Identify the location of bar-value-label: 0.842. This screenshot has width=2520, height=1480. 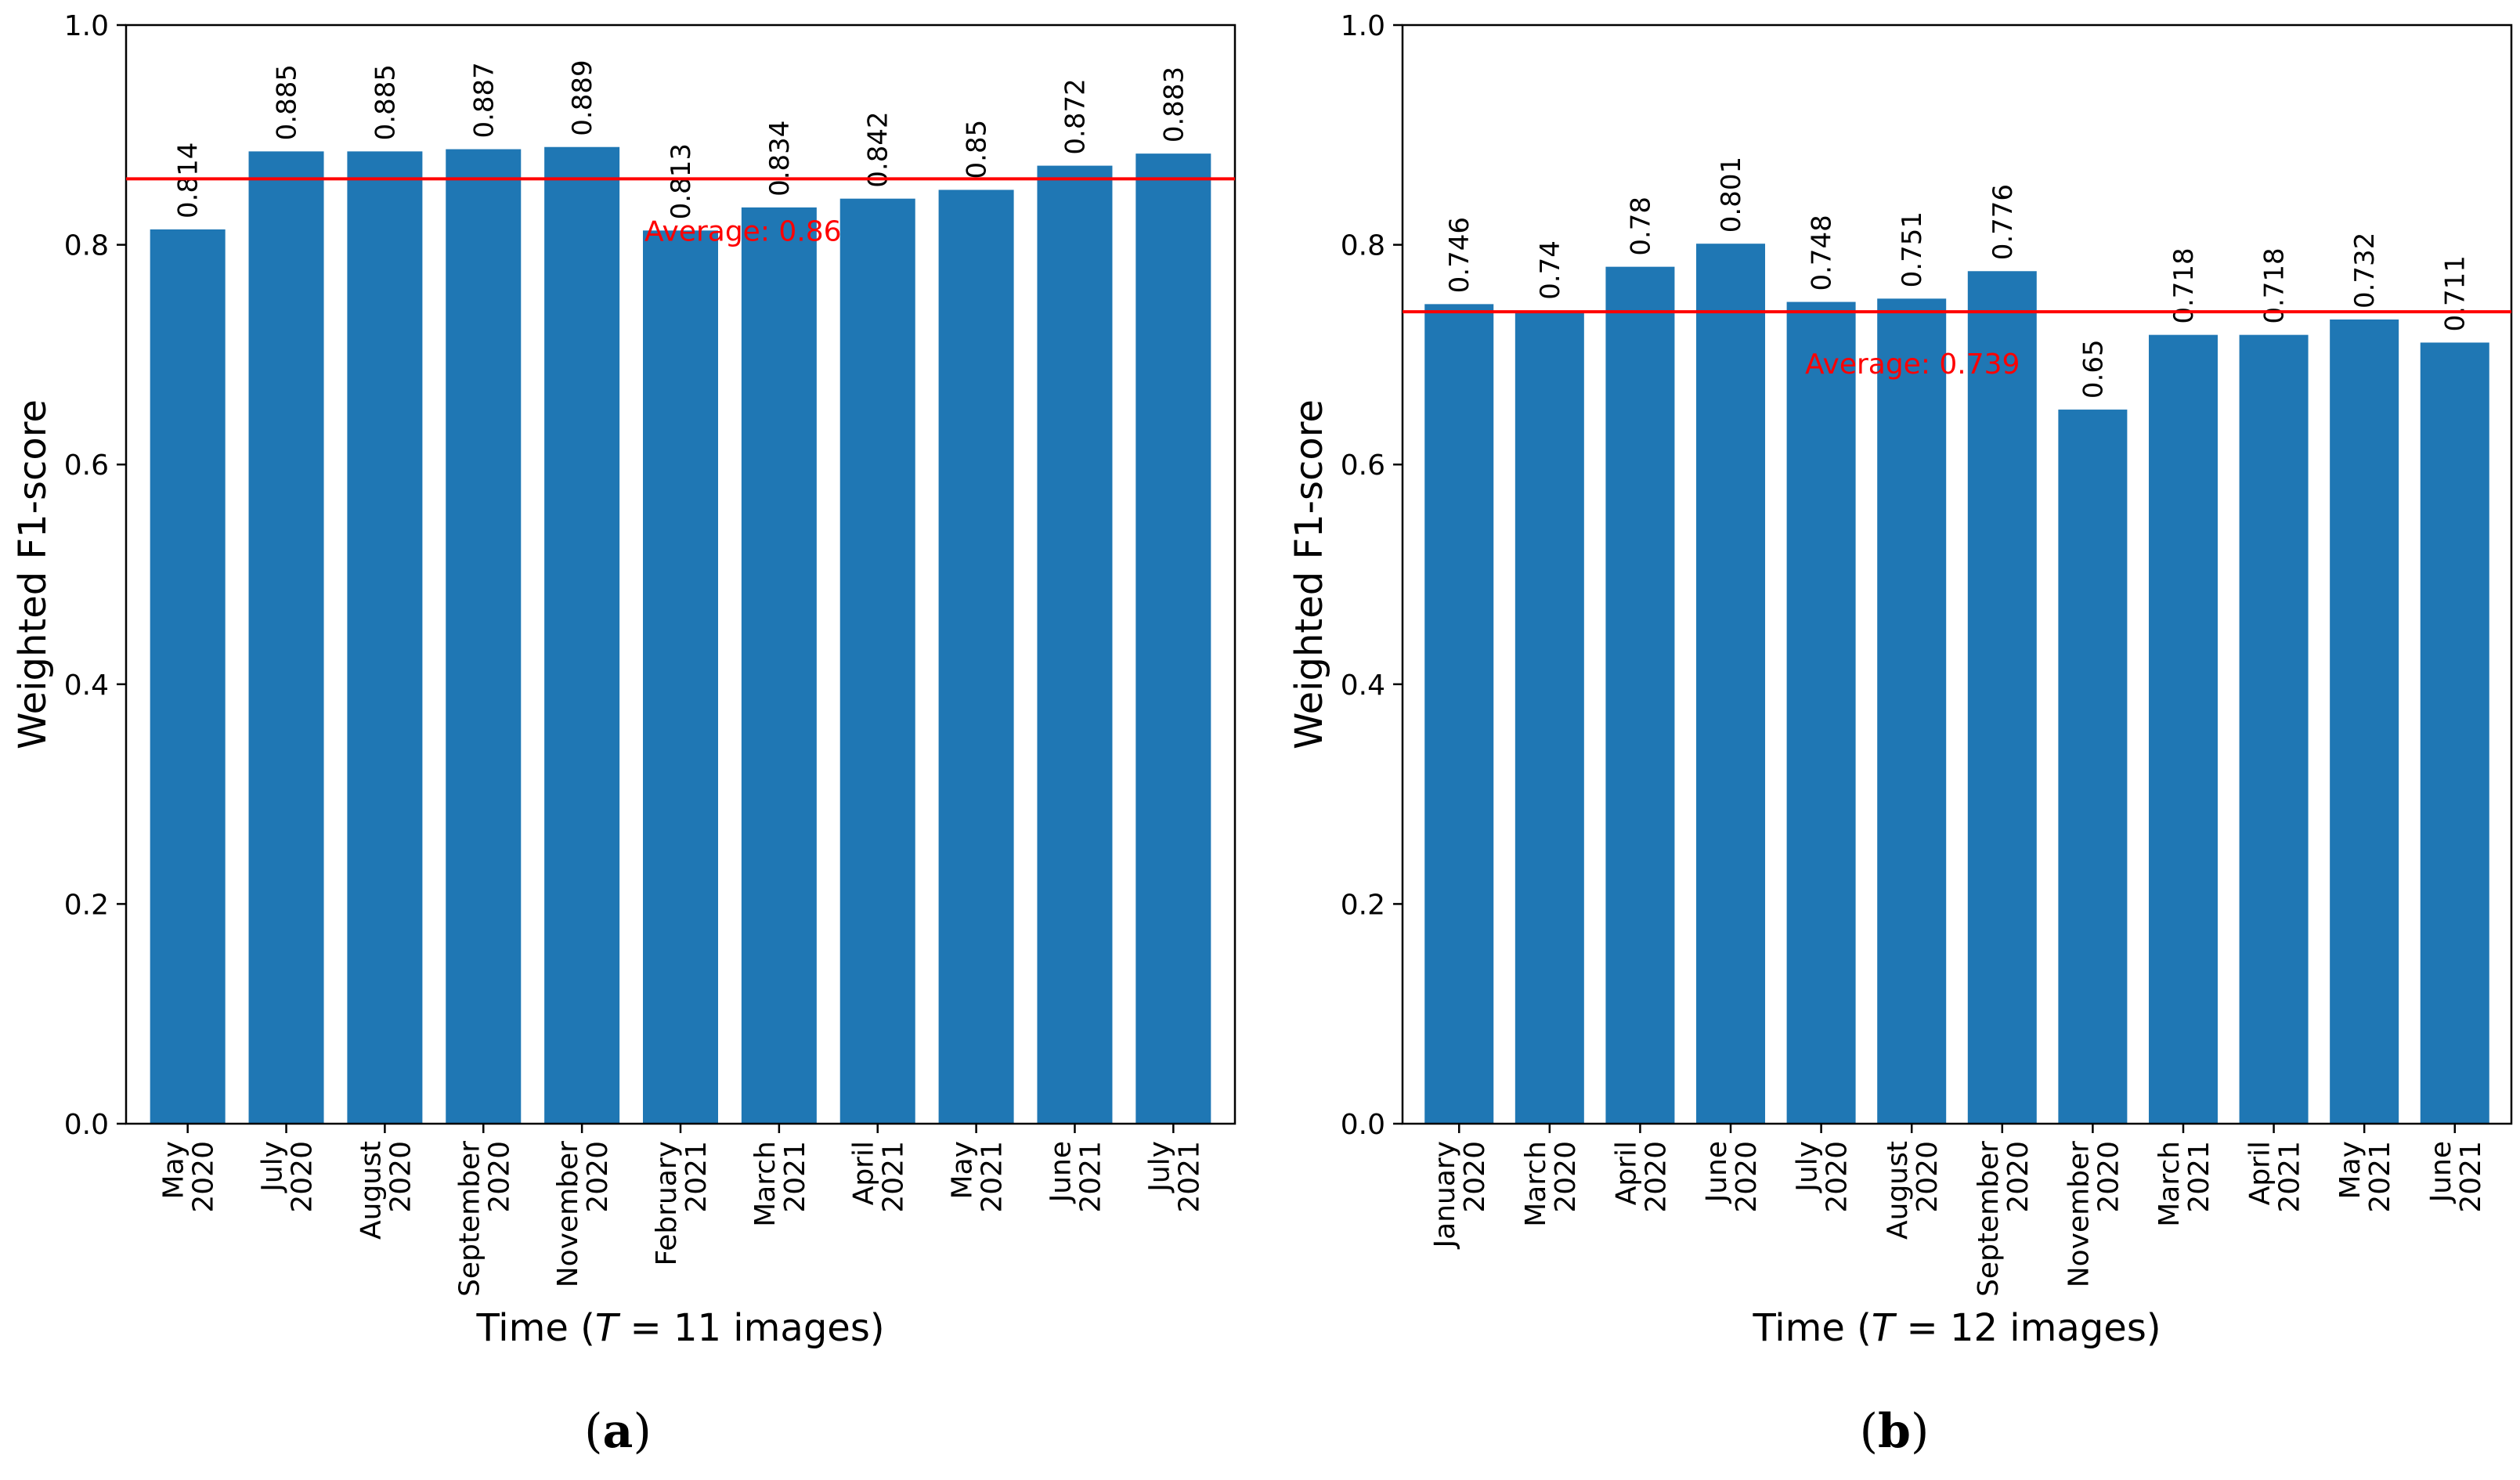
(878, 149).